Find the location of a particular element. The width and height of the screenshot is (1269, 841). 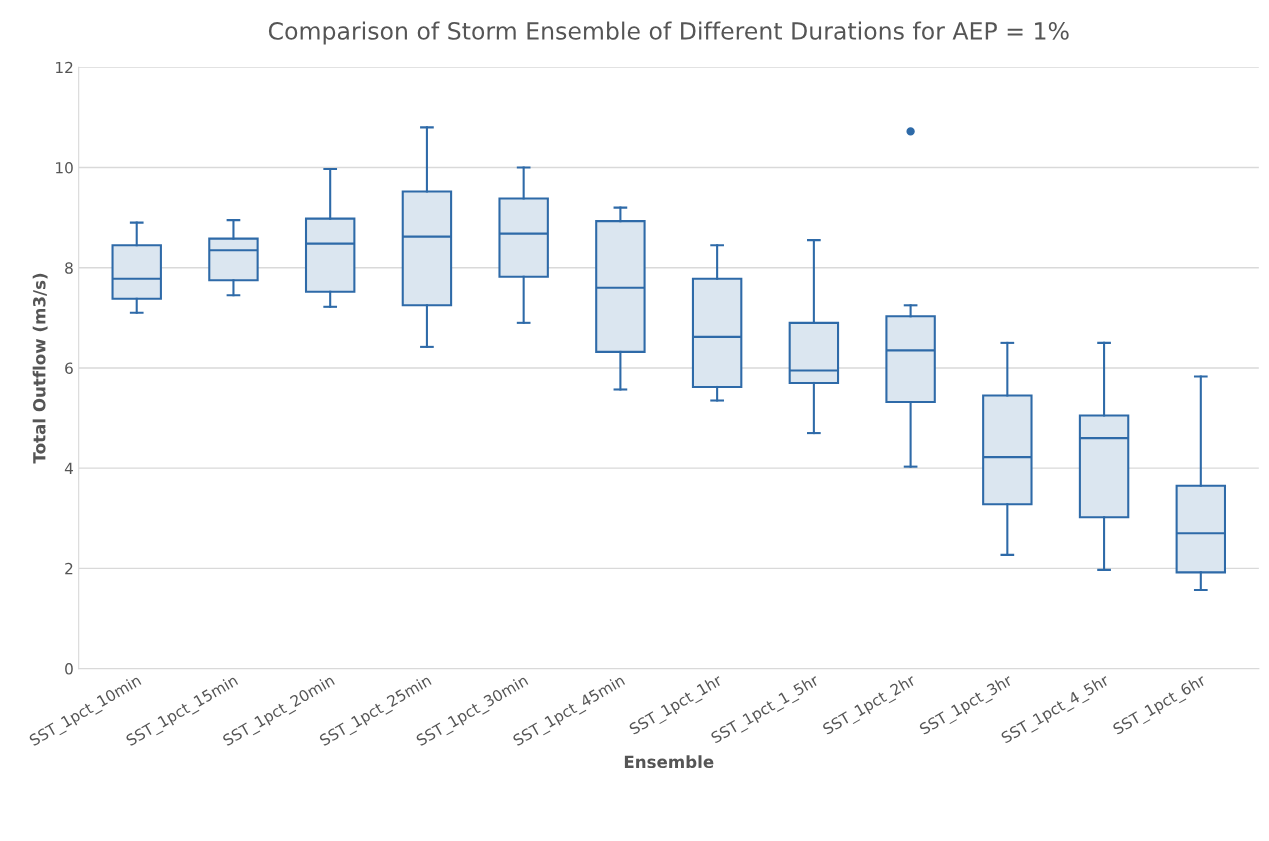

chart-title: Comparison of Storm Ensemble of Different Durations for AEP = 1% is located at coordinates (668, 33).